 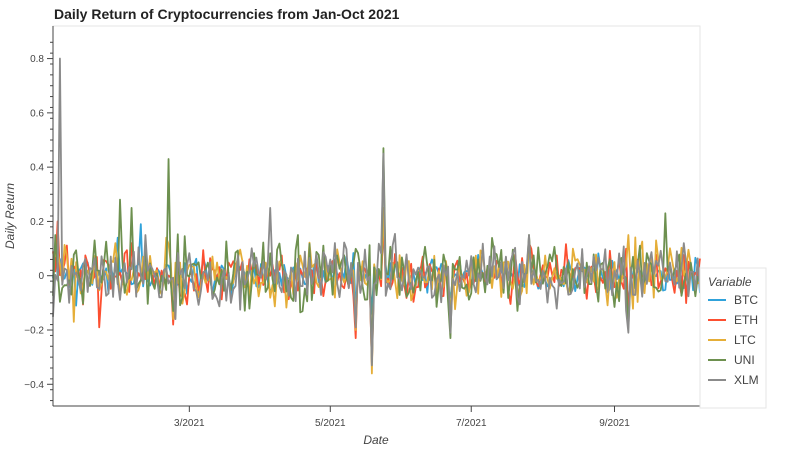 What do you see at coordinates (189, 423) in the screenshot?
I see `x-tick-label: 3/2021` at bounding box center [189, 423].